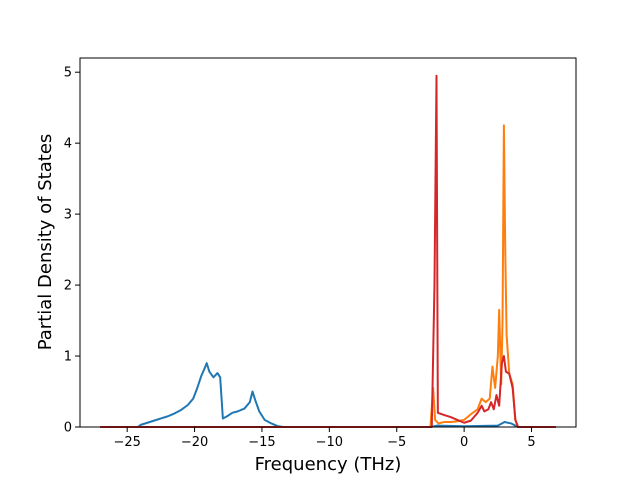 This screenshot has height=480, width=640. I want to click on y-axis-title: Partial Density of States, so click(45, 242).